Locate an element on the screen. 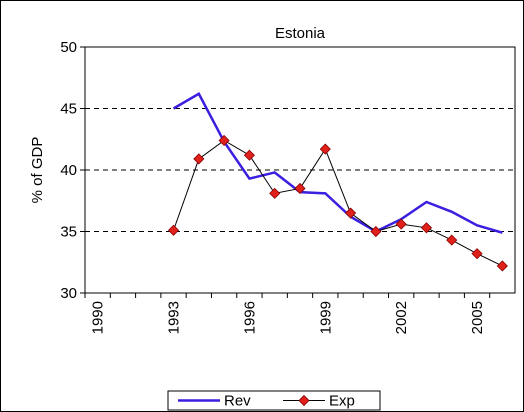 The height and width of the screenshot is (412, 524). y-tick-label: 40 is located at coordinates (68, 170).